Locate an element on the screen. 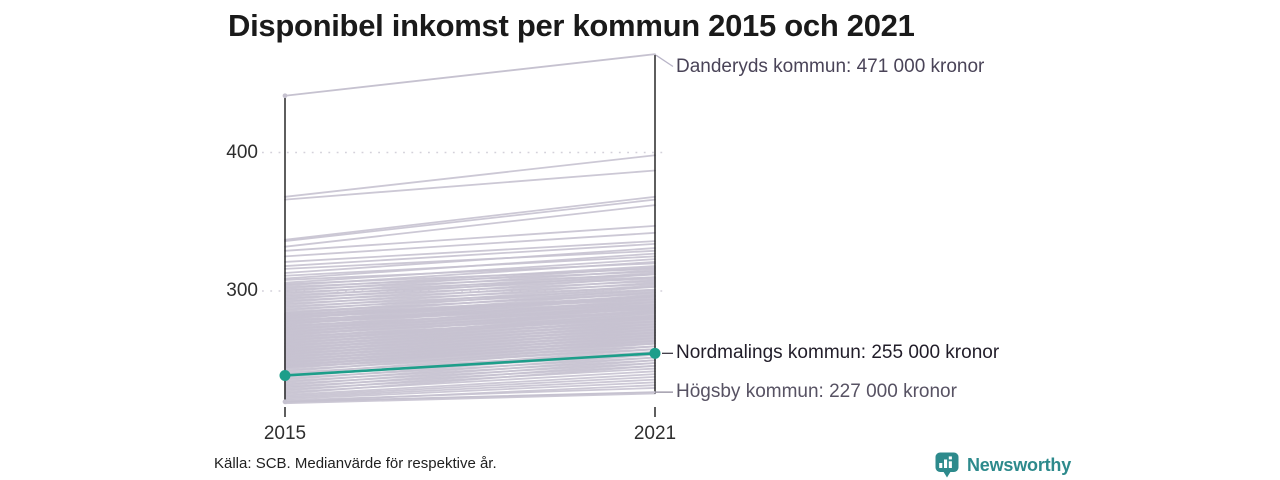  newsworthy-logo: Newsworthy is located at coordinates (1003, 465).